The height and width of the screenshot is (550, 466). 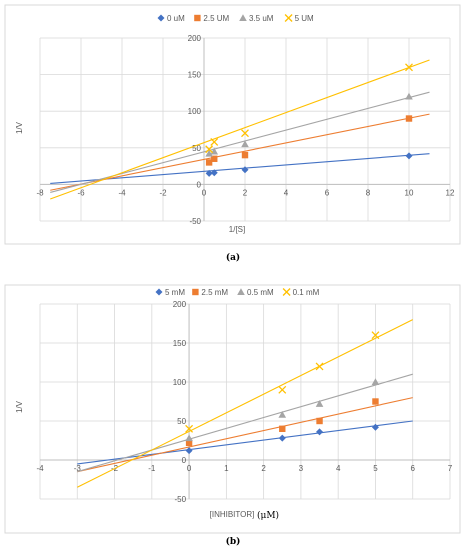 I want to click on chart-b-x-tick-label: 4, so click(x=338, y=468).